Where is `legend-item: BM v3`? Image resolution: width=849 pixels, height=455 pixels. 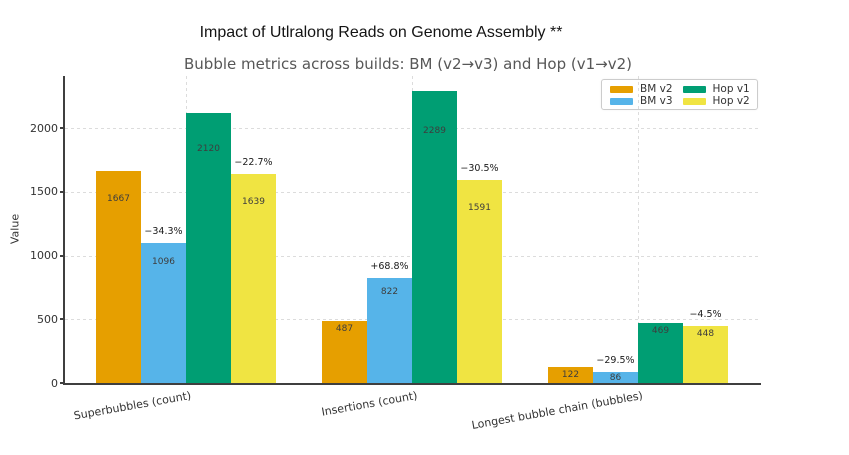
legend-item: BM v3 is located at coordinates (641, 101).